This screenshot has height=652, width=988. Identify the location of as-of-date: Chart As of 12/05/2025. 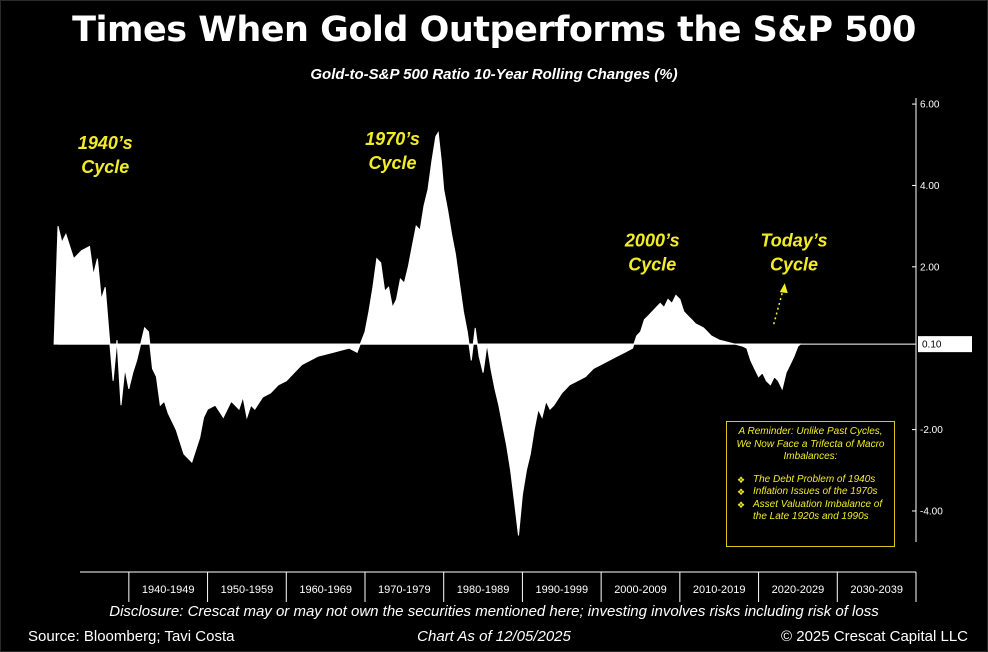
(494, 636).